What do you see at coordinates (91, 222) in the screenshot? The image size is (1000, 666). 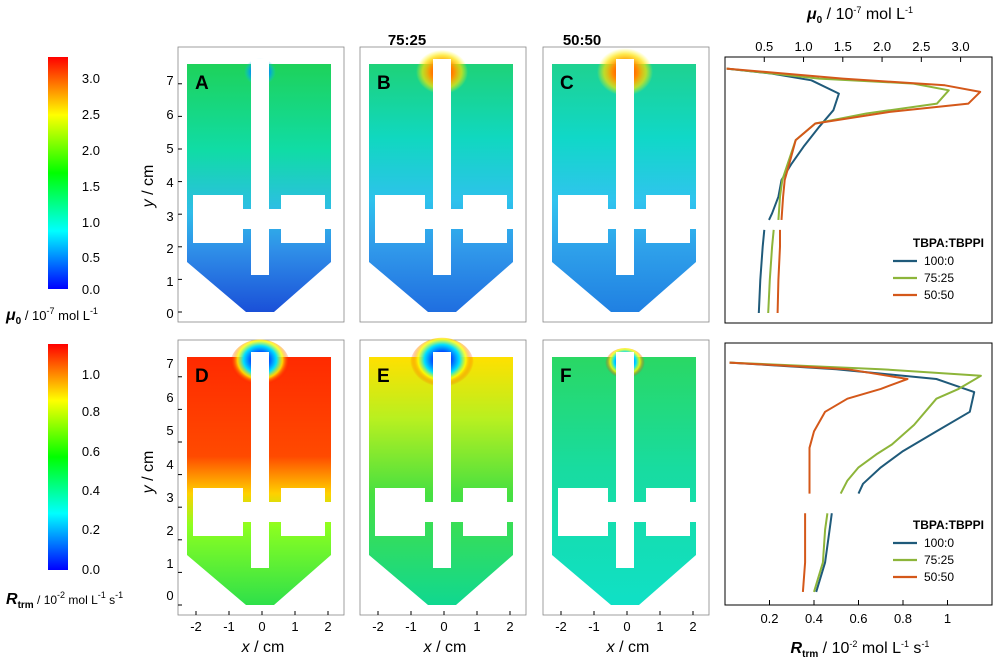 I see `colorbar-mu0-tick: 1.0` at bounding box center [91, 222].